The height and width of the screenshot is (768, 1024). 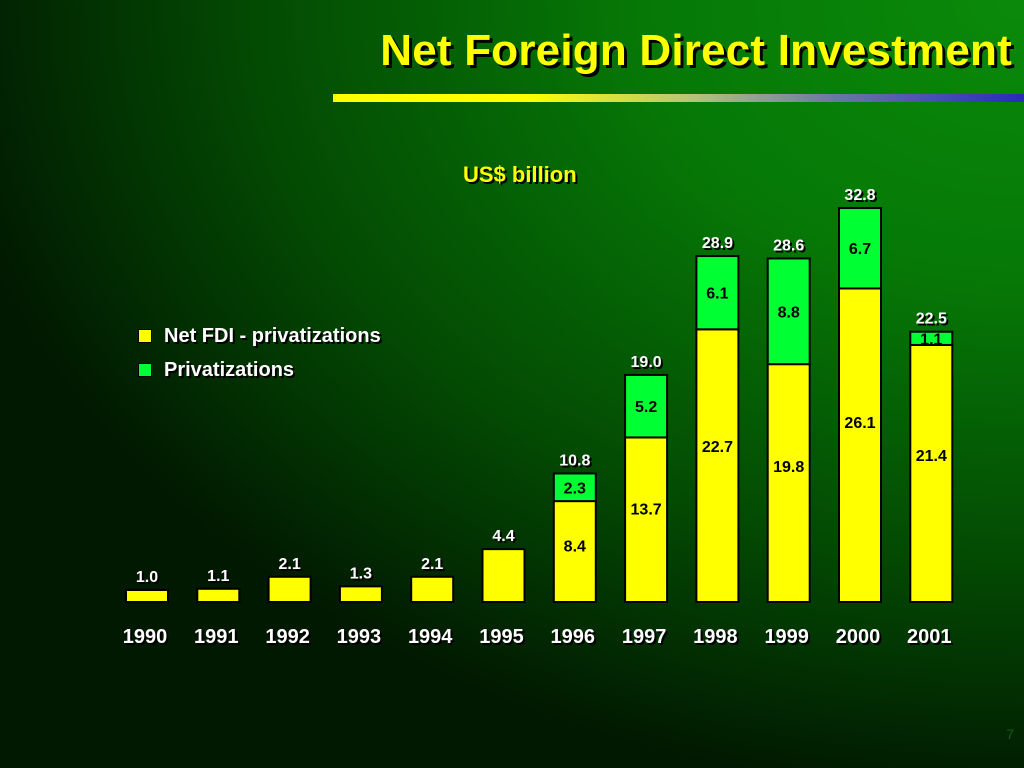 I want to click on chart-legend: Net FDI - privatizations Privatizations, so click(x=259, y=353).